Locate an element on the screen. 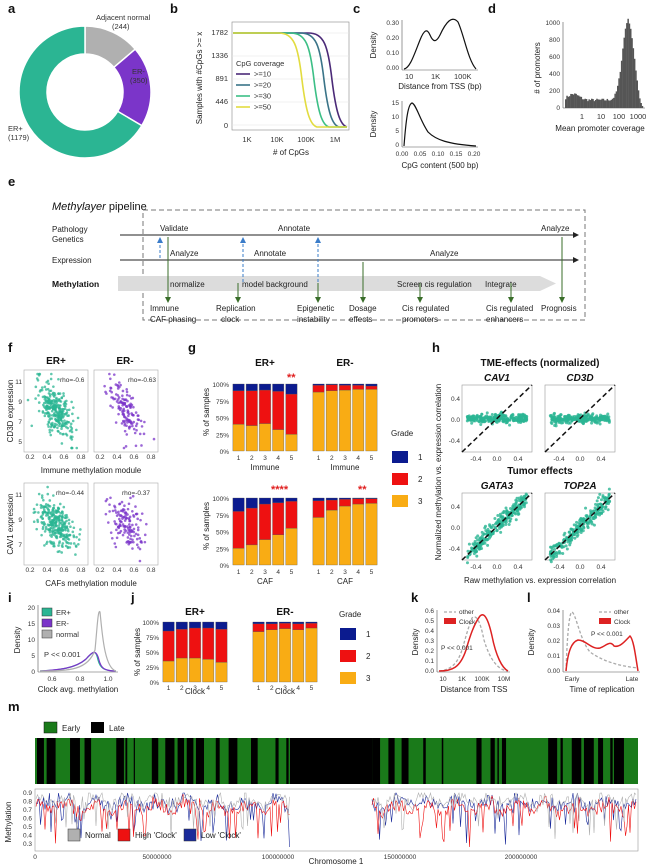 The height and width of the screenshot is (865, 650). xtick-f-3-1: 0.4 is located at coordinates (116, 570).